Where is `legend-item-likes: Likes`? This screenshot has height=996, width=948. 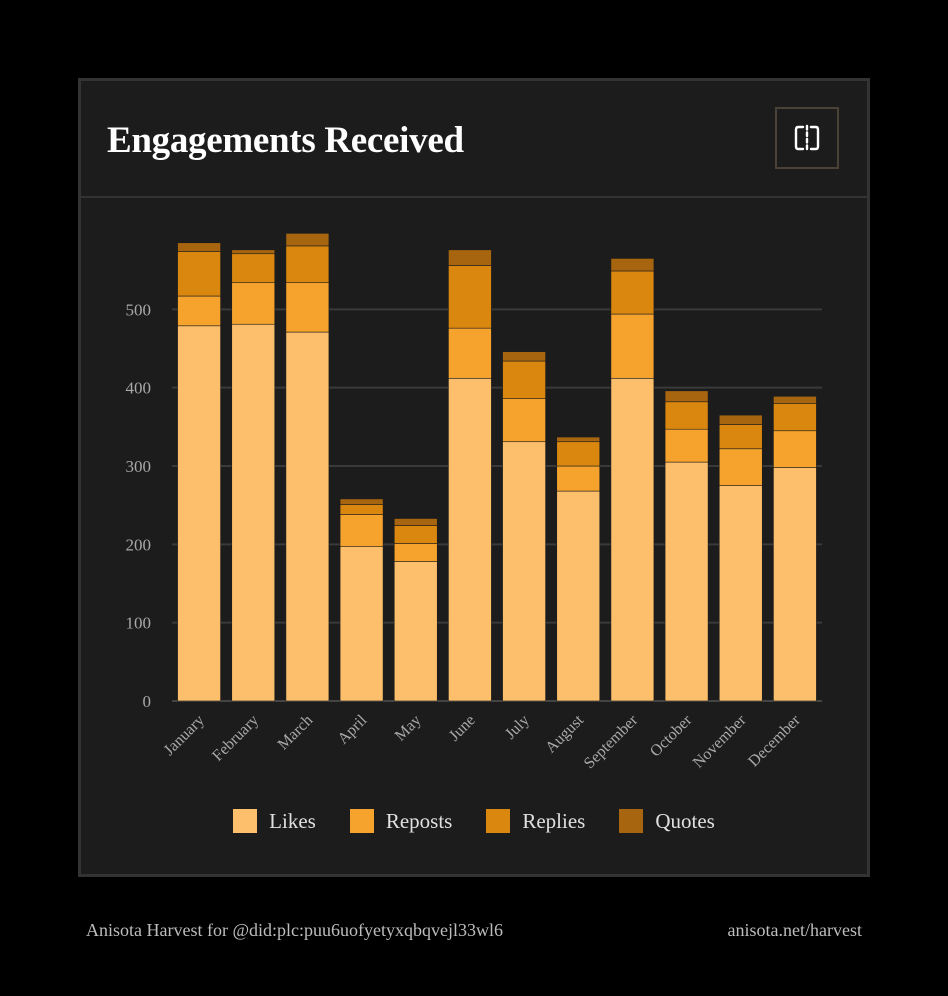
legend-item-likes: Likes is located at coordinates (274, 821).